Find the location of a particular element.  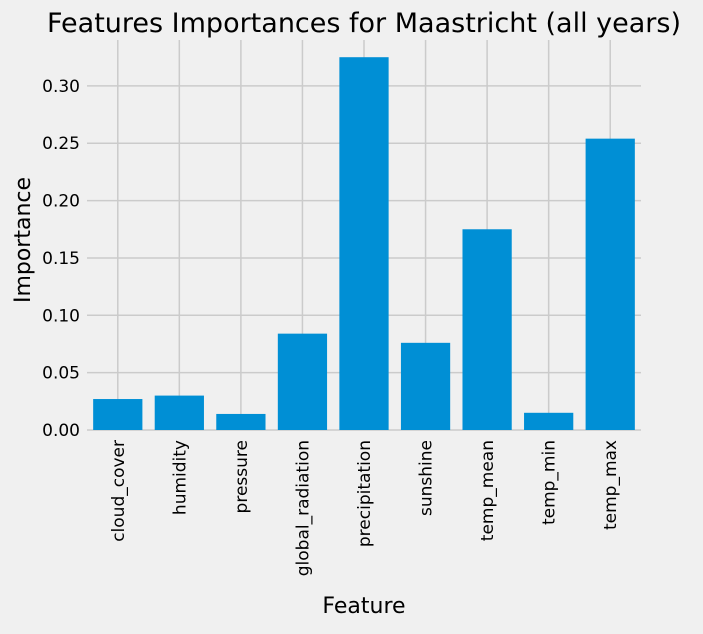

x-tick-label: temp_min is located at coordinates (550, 482).